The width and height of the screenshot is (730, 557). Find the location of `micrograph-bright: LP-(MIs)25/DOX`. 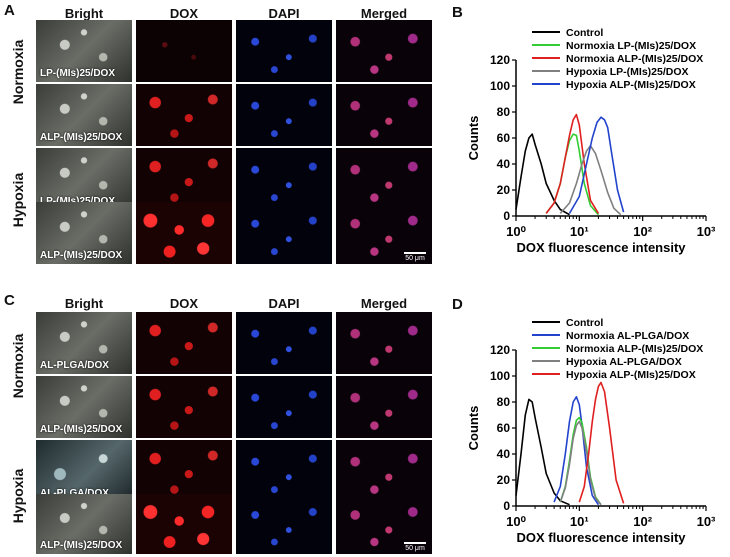

micrograph-bright: LP-(MIs)25/DOX is located at coordinates (84, 51).